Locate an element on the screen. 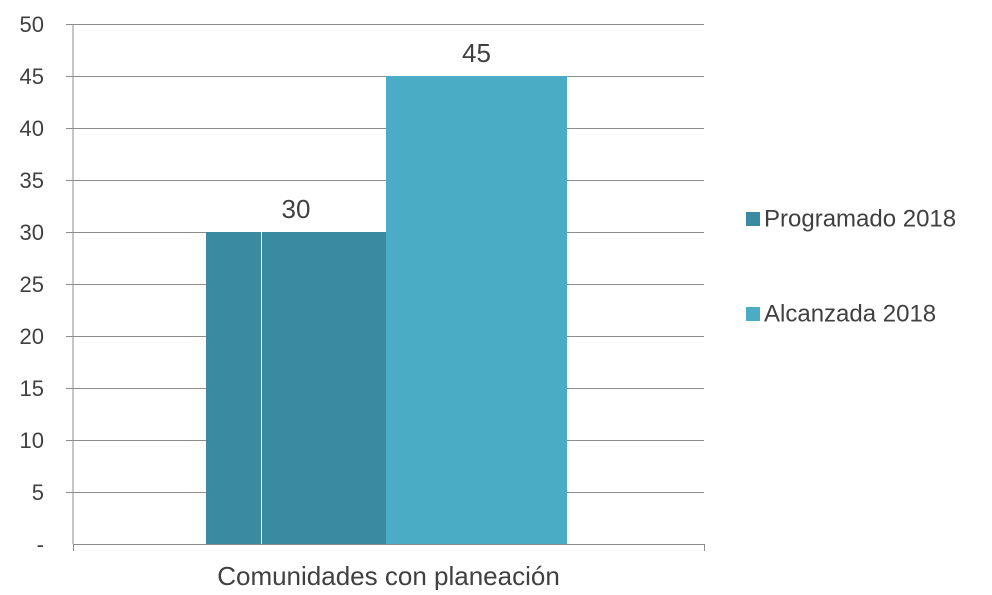  y-tick-label: 35 is located at coordinates (32, 180).